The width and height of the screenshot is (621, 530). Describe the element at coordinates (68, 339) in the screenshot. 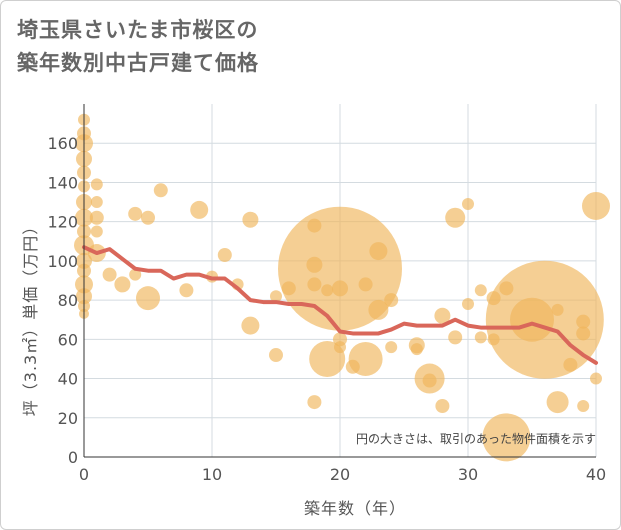

I see `y-tick-label: 60` at that location.